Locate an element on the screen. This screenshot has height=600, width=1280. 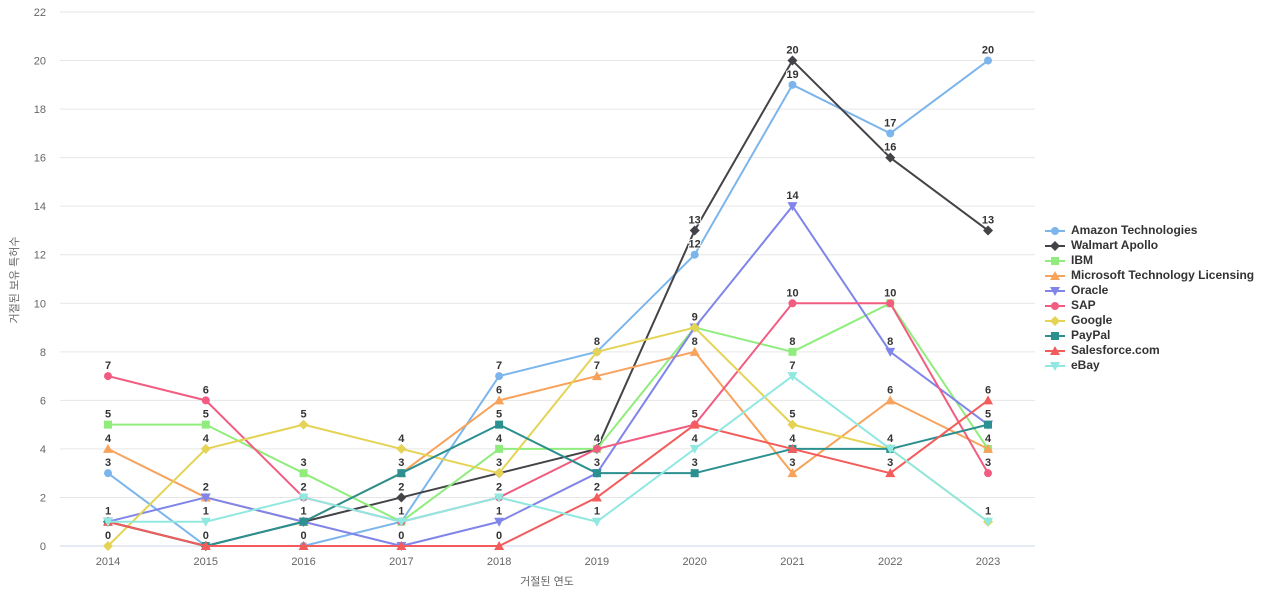
x-tick-label: 2014 is located at coordinates (108, 562).